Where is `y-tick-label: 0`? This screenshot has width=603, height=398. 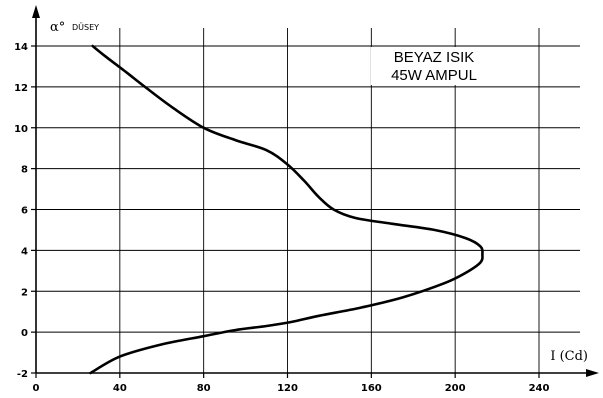
y-tick-label: 0 is located at coordinates (24, 333).